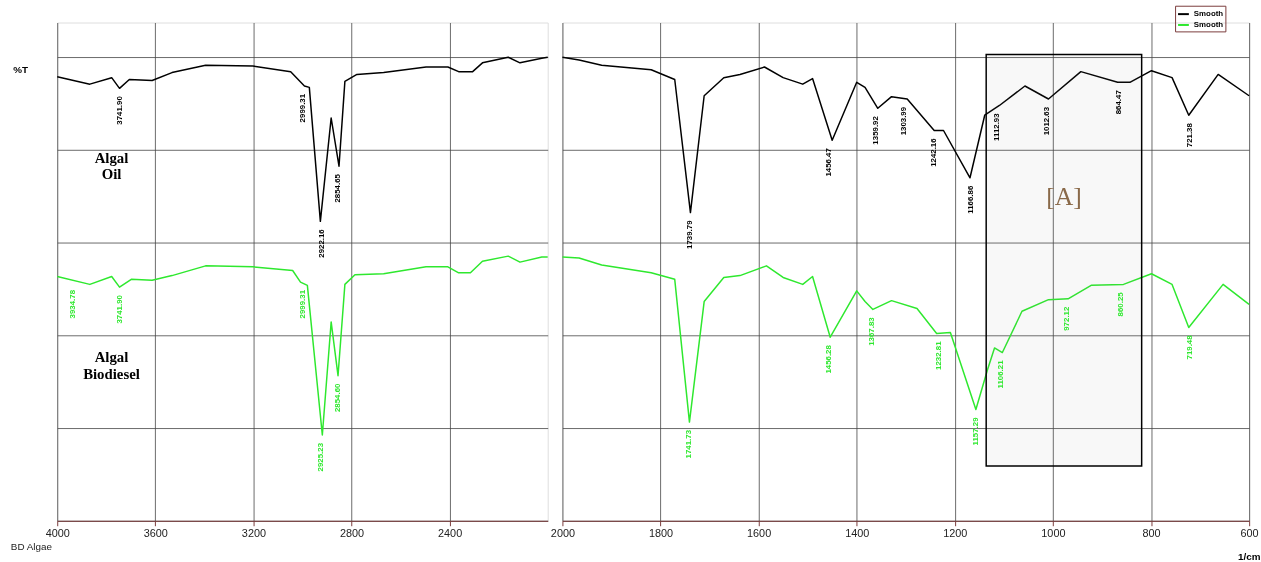  What do you see at coordinates (934, 152) in the screenshot?
I see `annotation: 1242.16` at bounding box center [934, 152].